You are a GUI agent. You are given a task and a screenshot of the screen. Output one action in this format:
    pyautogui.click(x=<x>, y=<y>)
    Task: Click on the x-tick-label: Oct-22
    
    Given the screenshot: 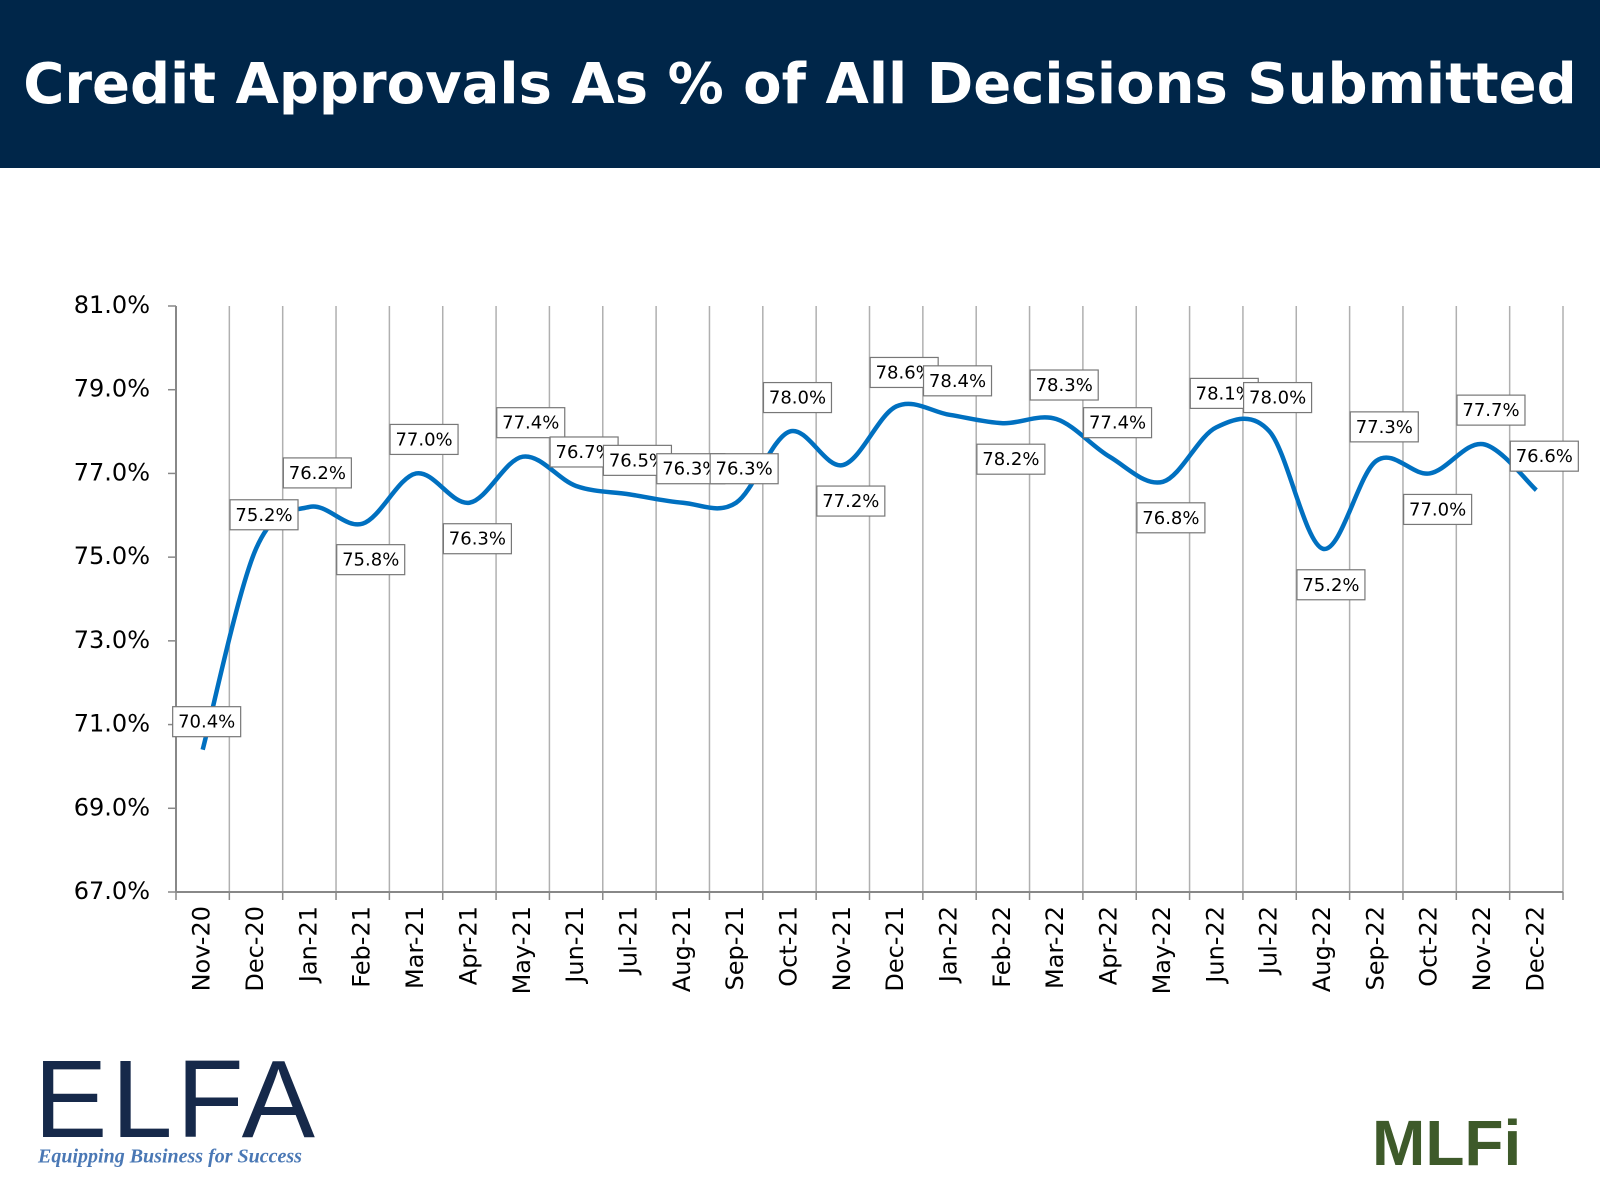 What is the action you would take?
    pyautogui.click(x=1429, y=946)
    